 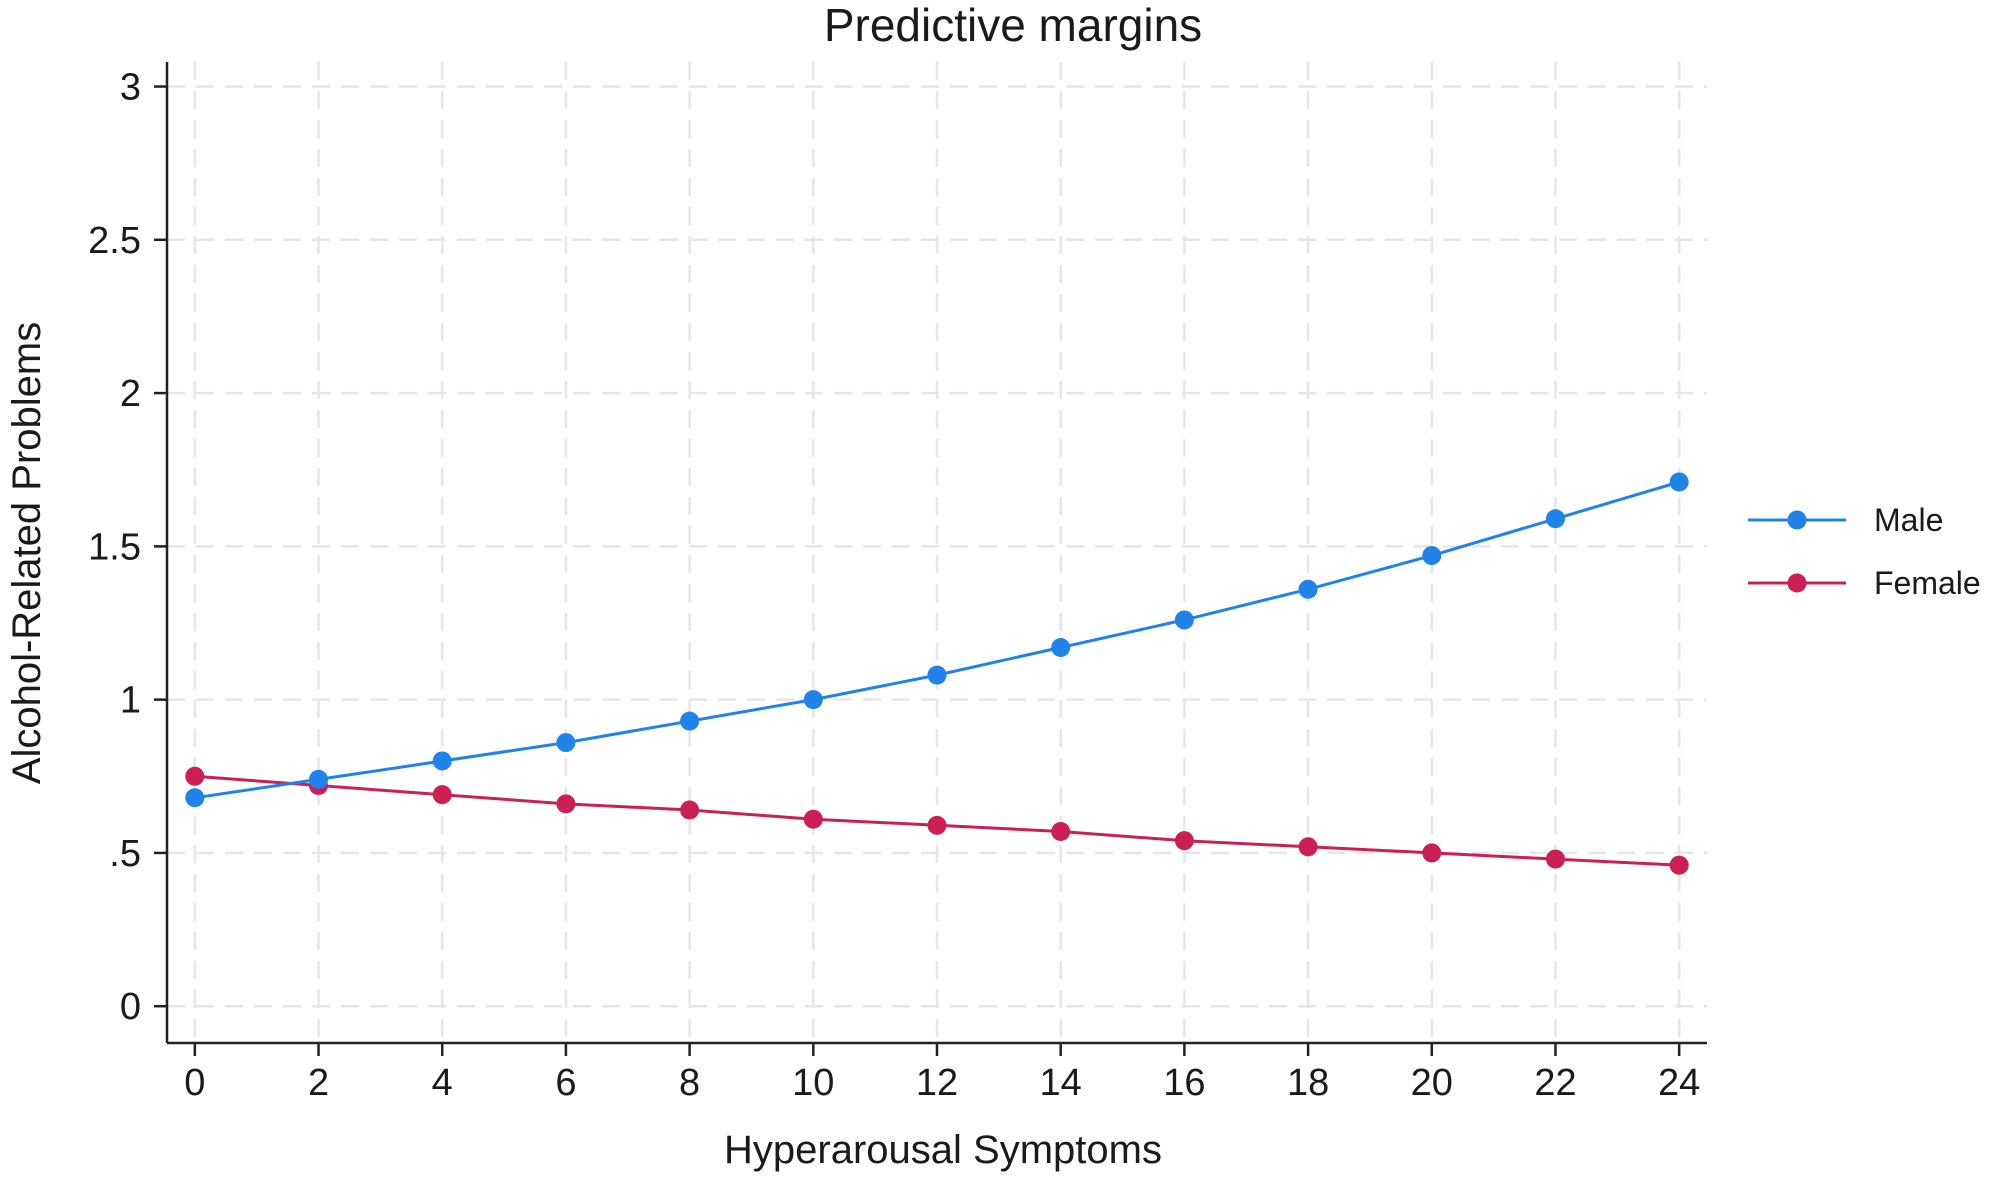 I want to click on x-tick-label: 16, so click(x=1184, y=1083).